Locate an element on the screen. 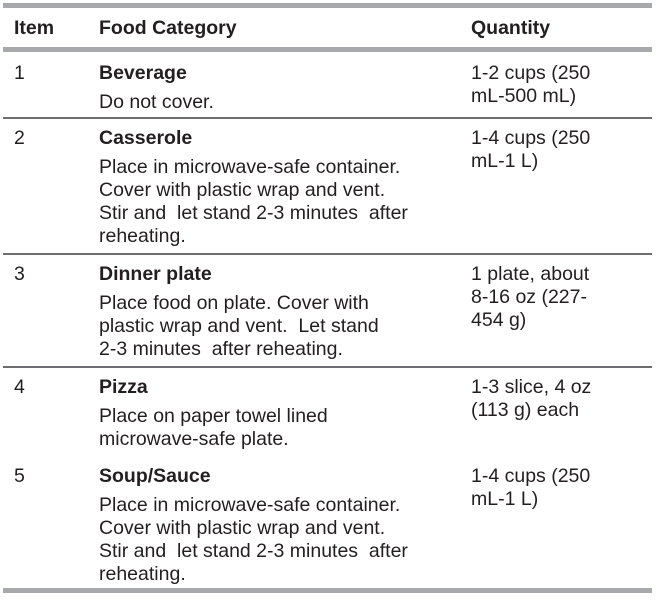  instruction-line: Place on paper towel lined is located at coordinates (213, 416).